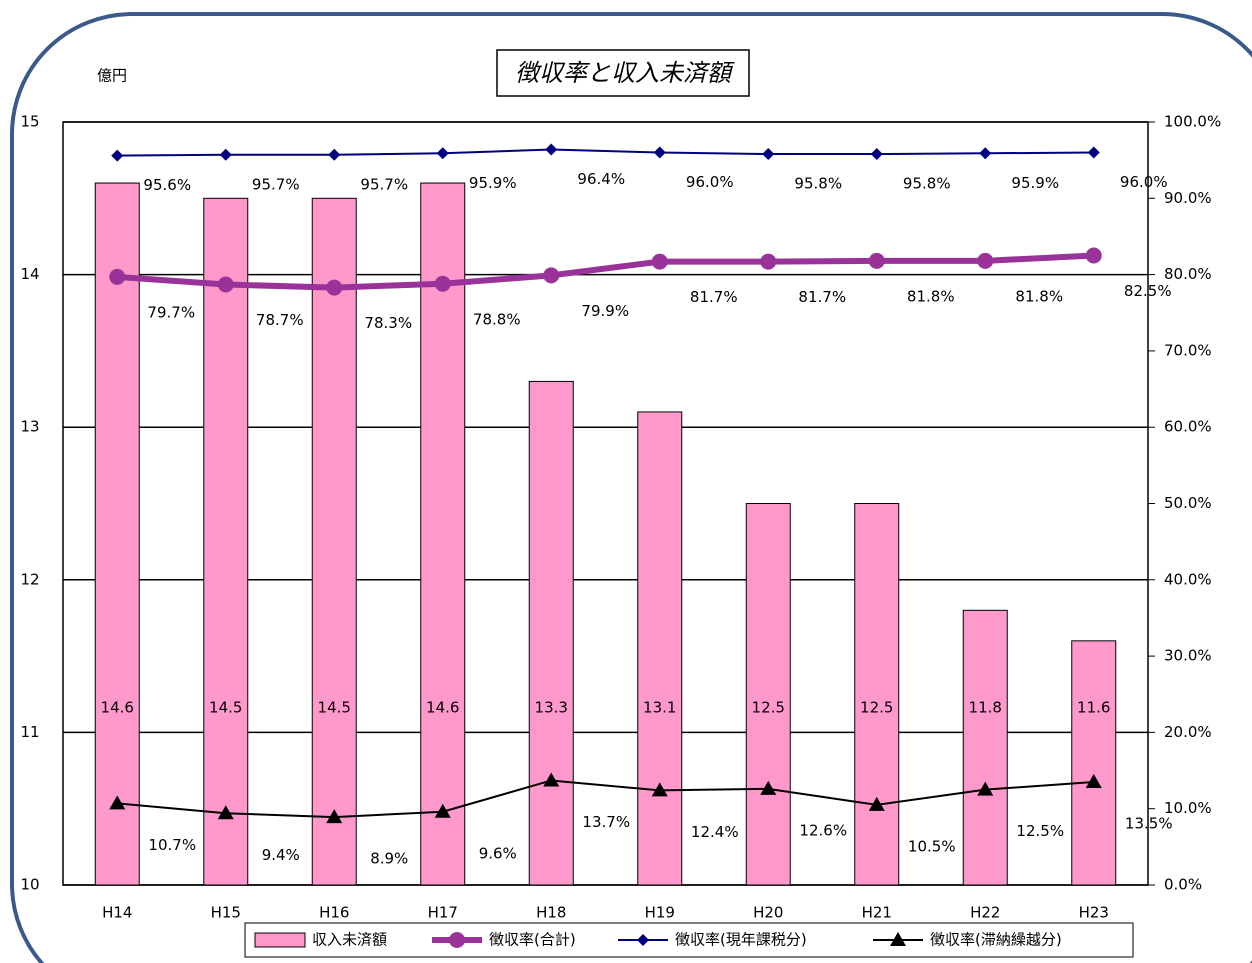  What do you see at coordinates (605, 311) in the screenshot?
I see `data-label: 79.9%` at bounding box center [605, 311].